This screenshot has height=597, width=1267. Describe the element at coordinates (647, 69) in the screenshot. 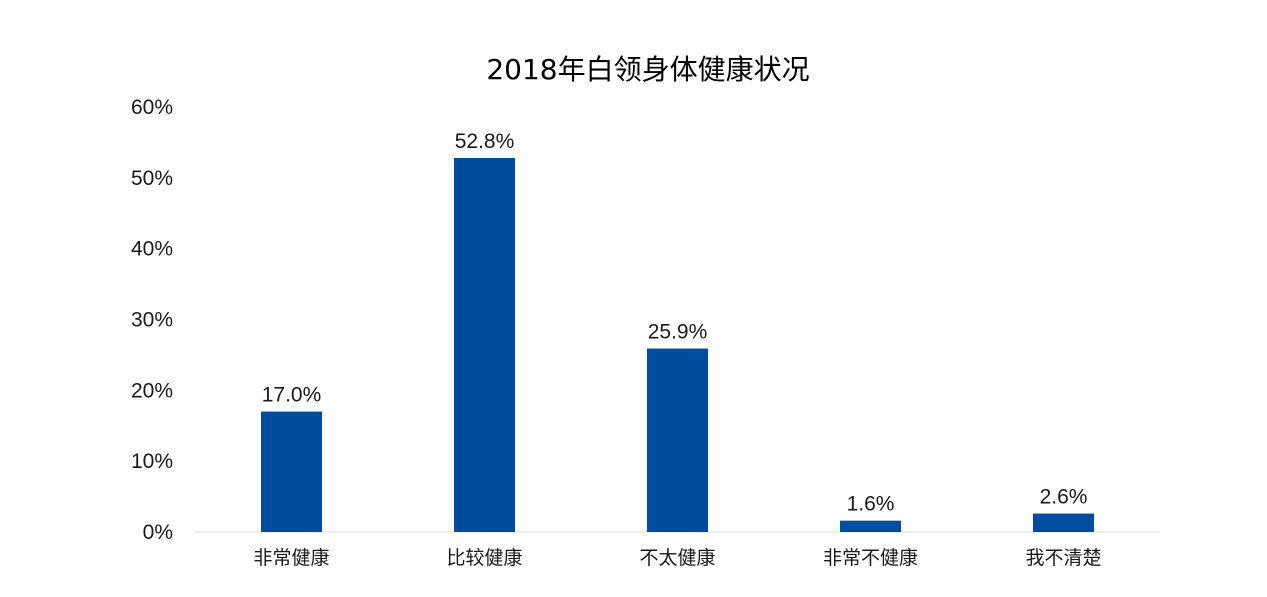

I see `chart-title: 2018年白领身体健康状况` at that location.